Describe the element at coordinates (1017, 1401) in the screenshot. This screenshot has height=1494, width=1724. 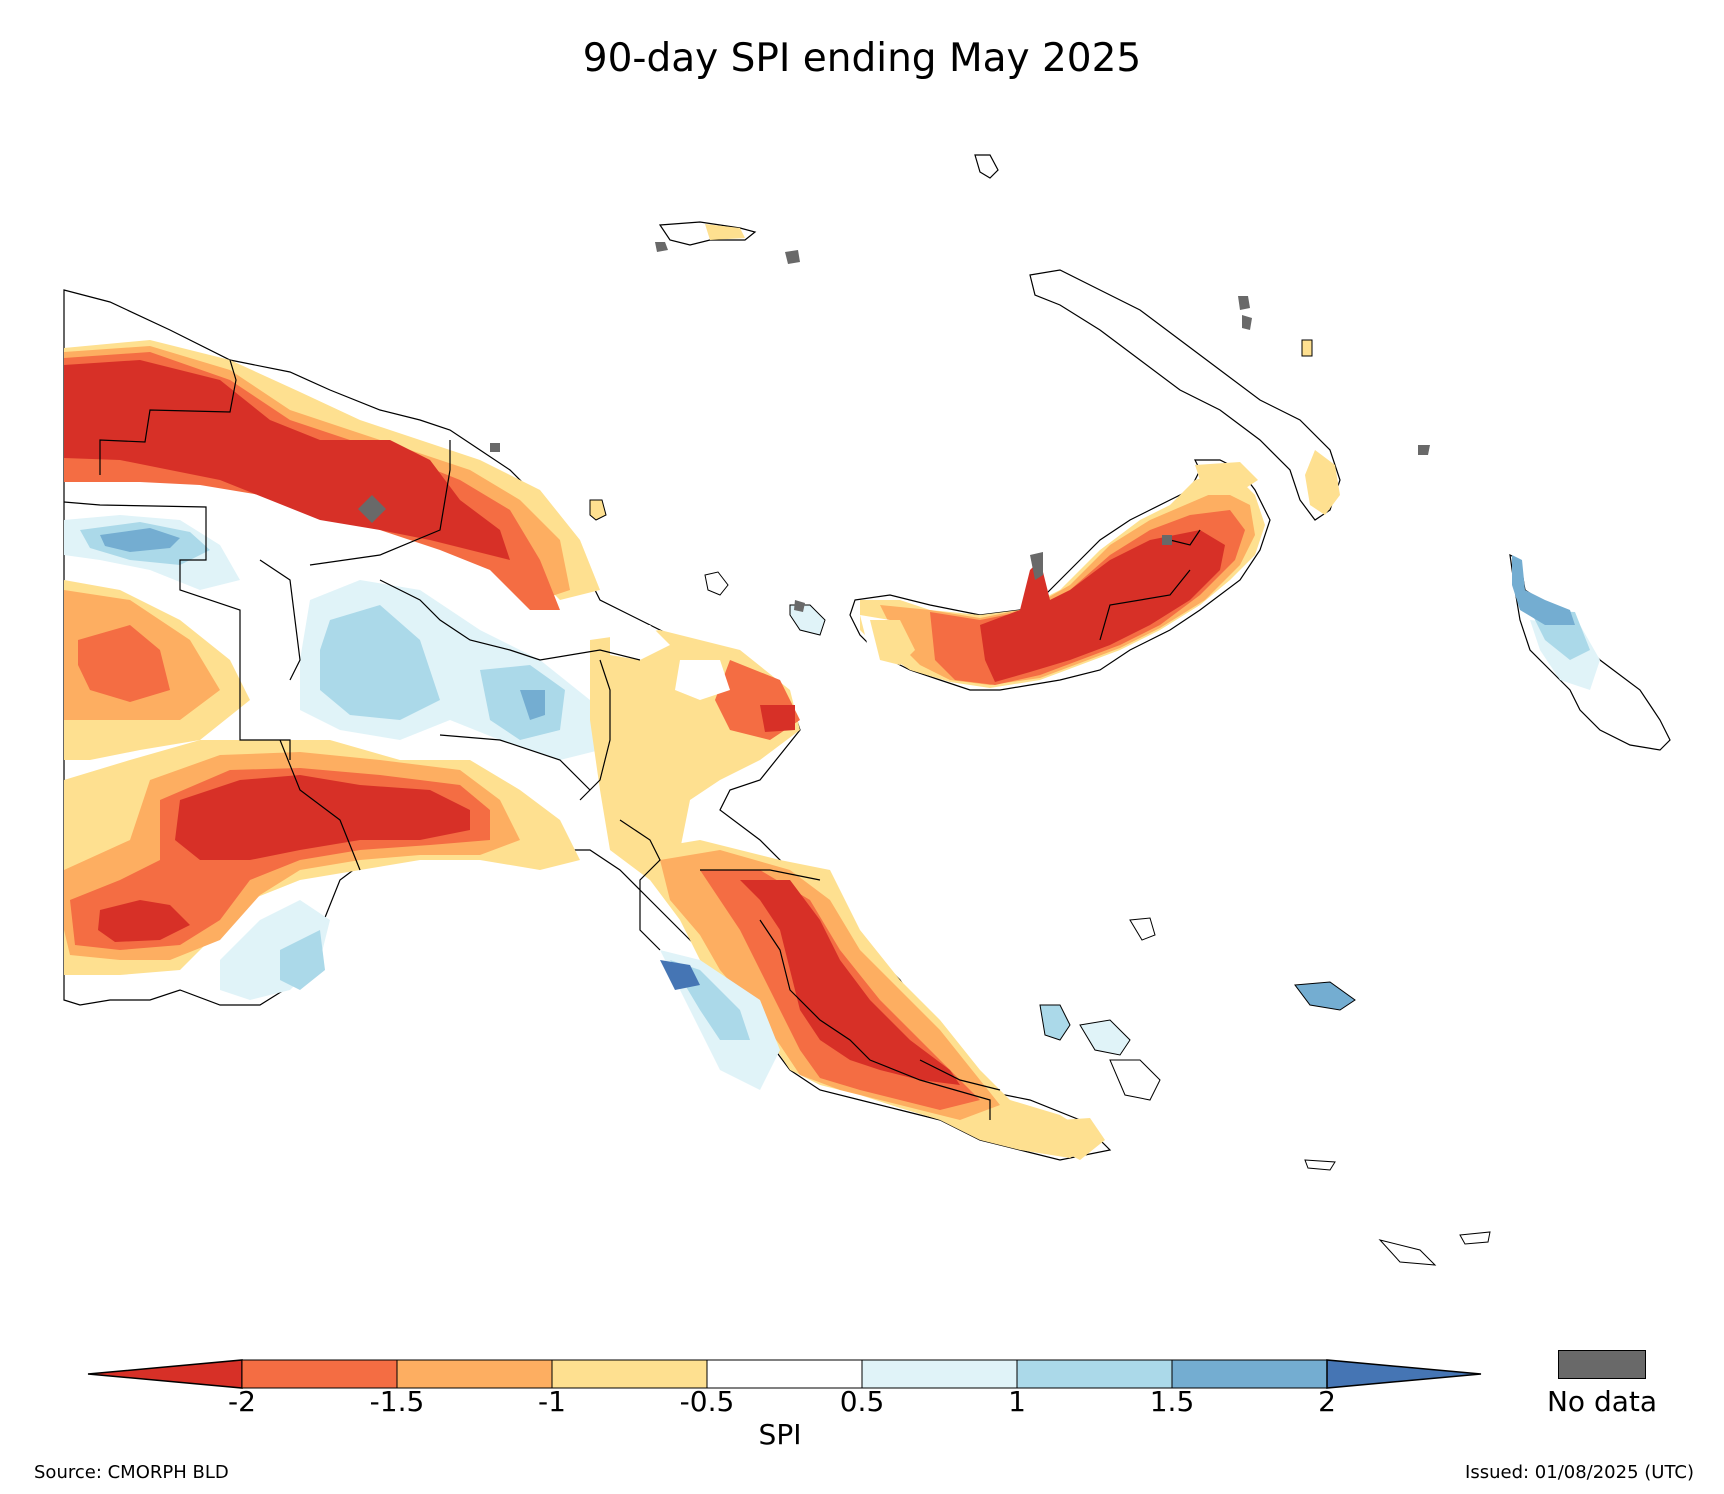
I see `colorbar-tick: 1` at that location.